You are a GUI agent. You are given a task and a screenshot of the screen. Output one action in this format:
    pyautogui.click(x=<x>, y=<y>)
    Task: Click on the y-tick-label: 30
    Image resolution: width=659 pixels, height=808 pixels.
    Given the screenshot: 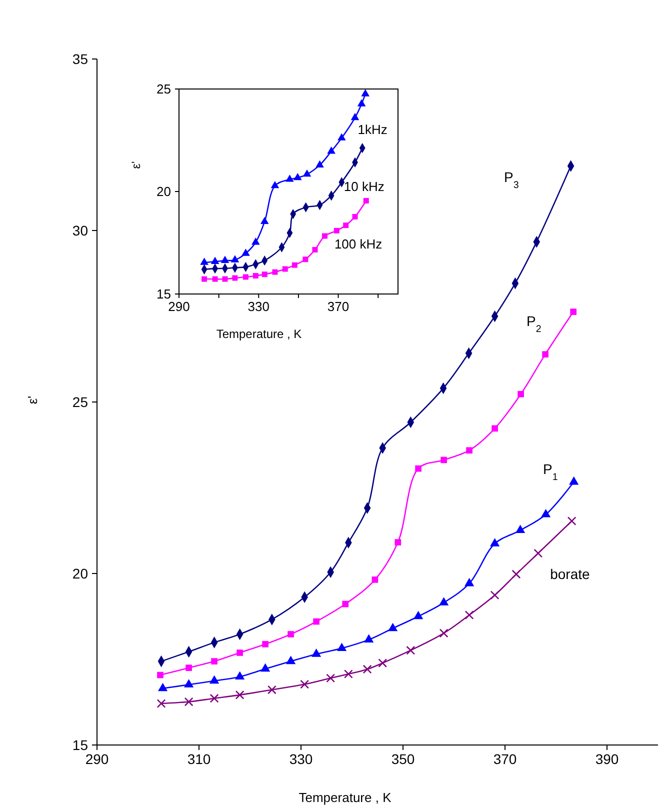 What is the action you would take?
    pyautogui.click(x=80, y=230)
    